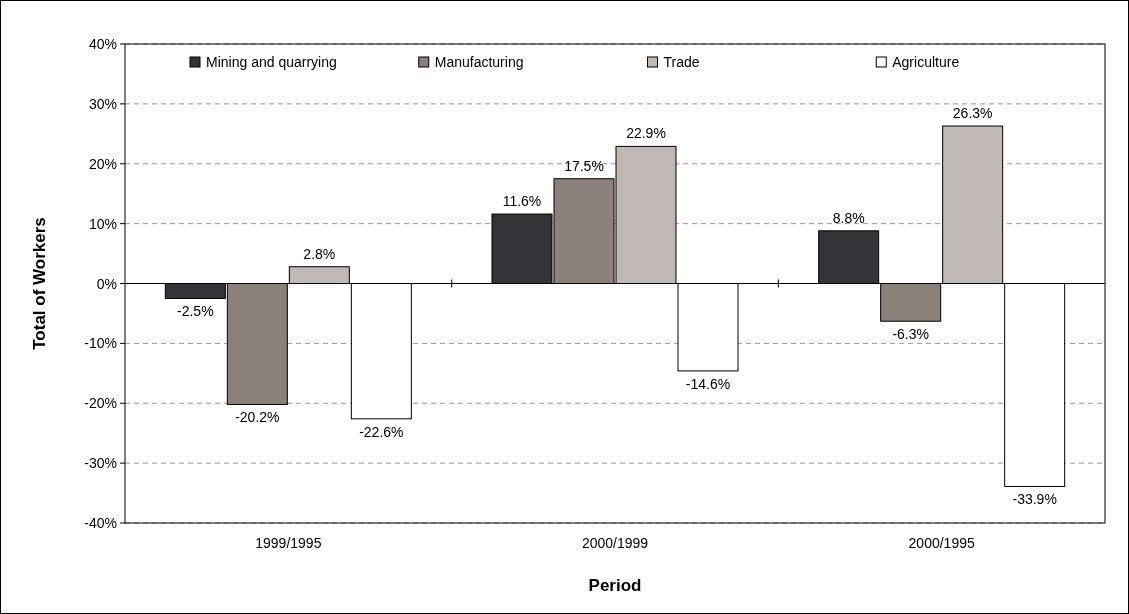 The image size is (1129, 614). What do you see at coordinates (479, 62) in the screenshot?
I see `legend-label: Manufacturing` at bounding box center [479, 62].